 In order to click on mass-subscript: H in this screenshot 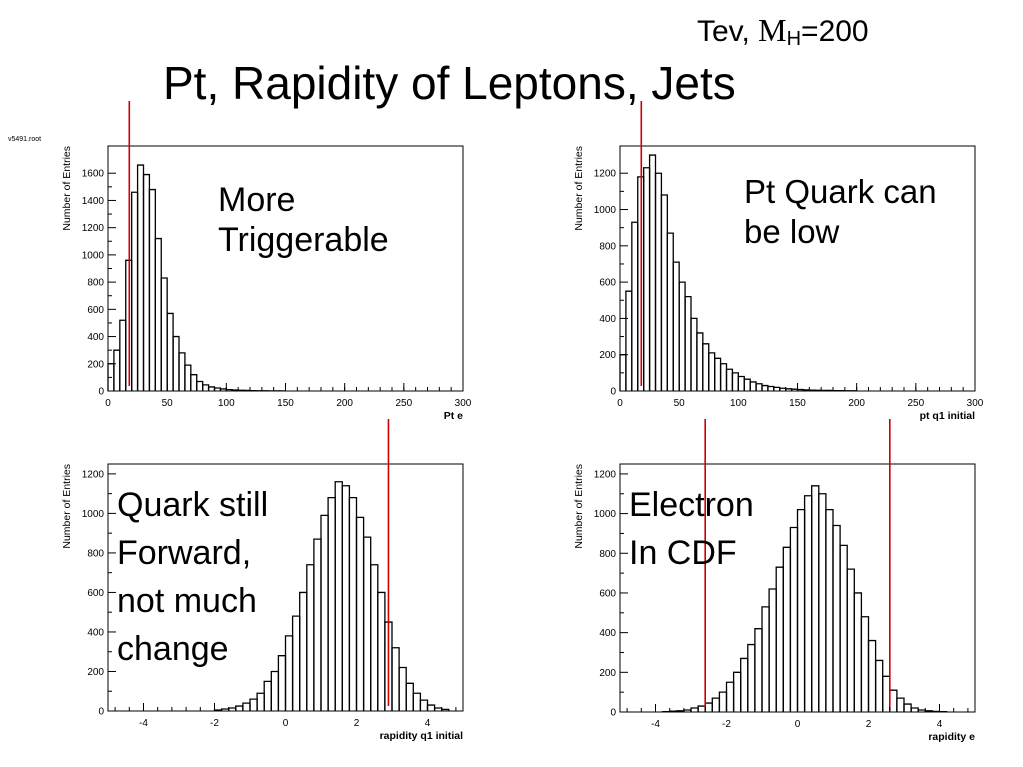, I will do `click(794, 39)`.